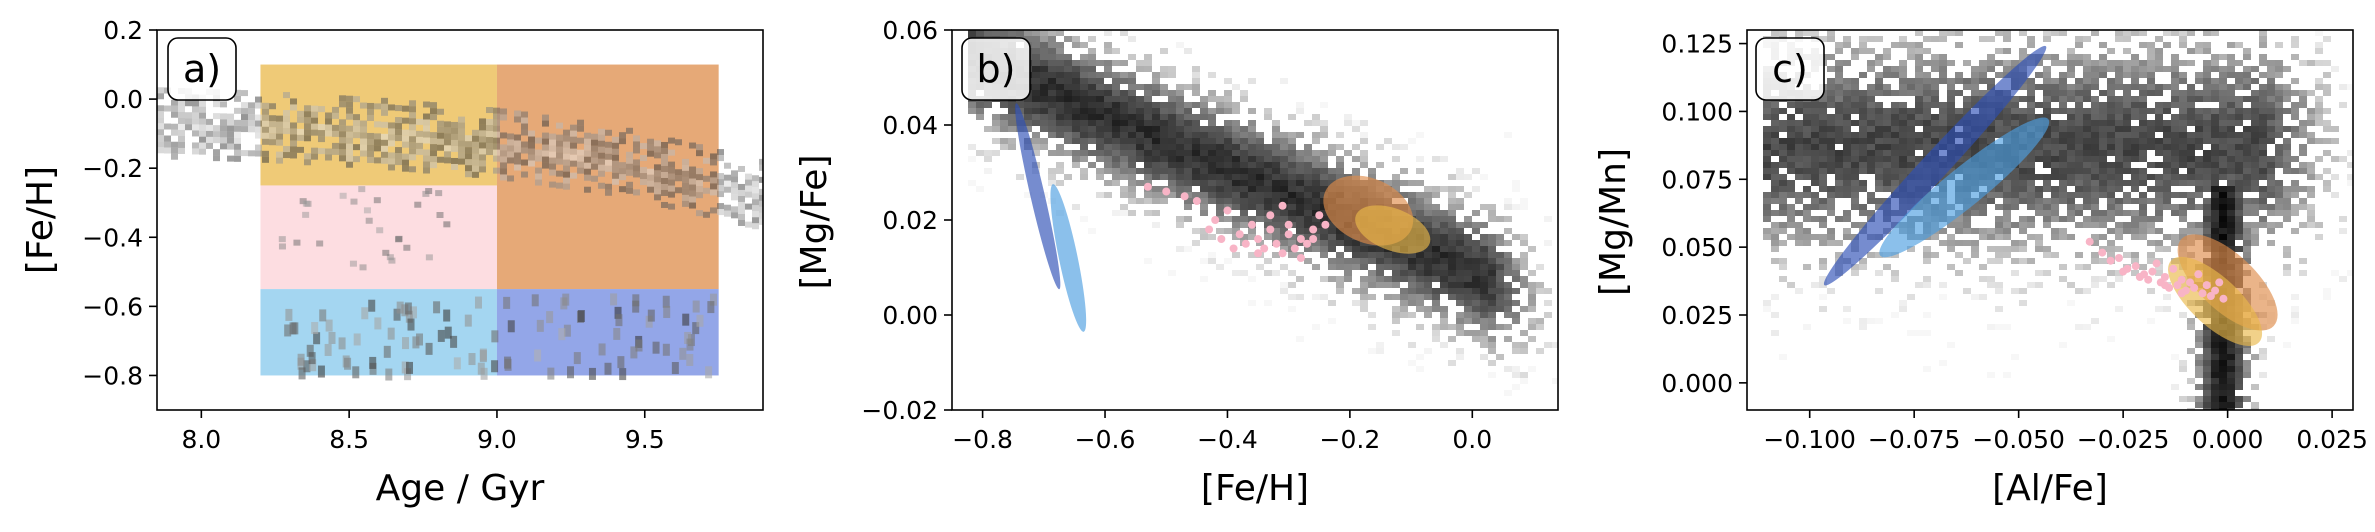 This screenshot has width=2375, height=532. Describe the element at coordinates (1313, 239) in the screenshot. I see `pink-point` at that location.